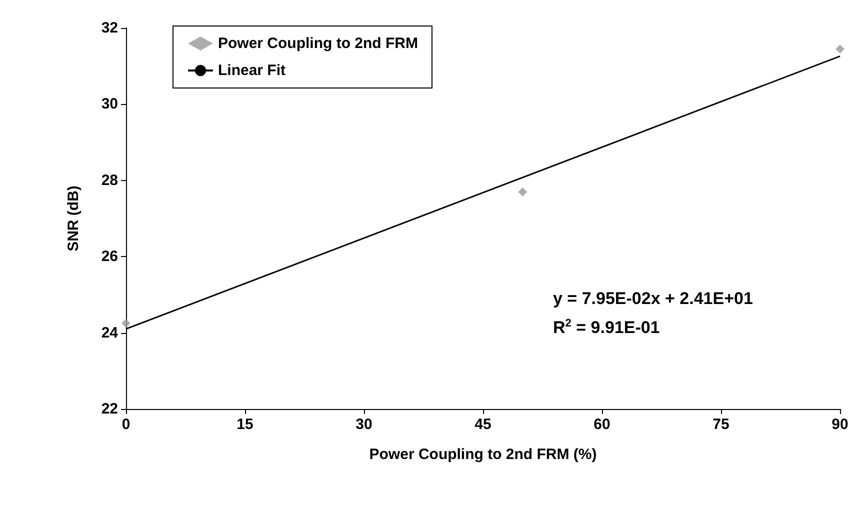 This screenshot has width=863, height=508. Describe the element at coordinates (110, 333) in the screenshot. I see `y-tick-label: 24` at that location.